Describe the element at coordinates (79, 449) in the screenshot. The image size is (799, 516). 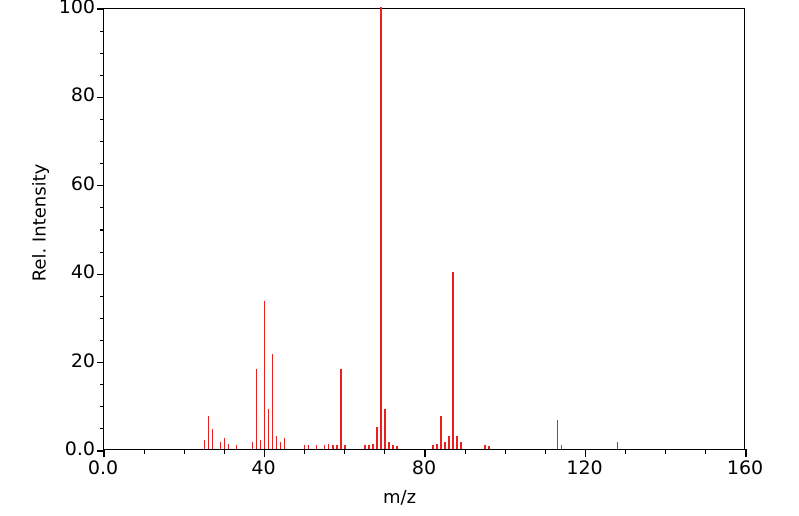
I see `y-axis-tick-label: 0.0` at that location.